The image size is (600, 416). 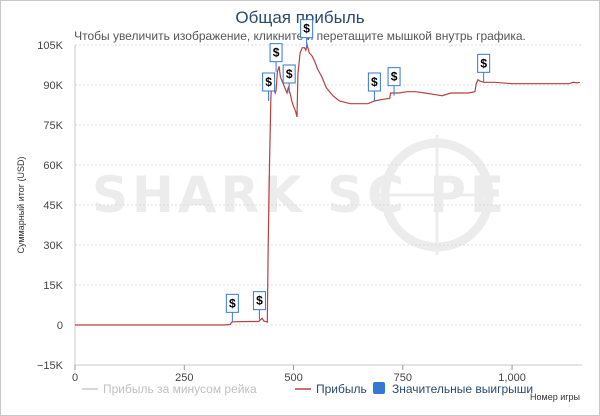 What do you see at coordinates (53, 206) in the screenshot?
I see `y-tick-label: 45K` at bounding box center [53, 206].